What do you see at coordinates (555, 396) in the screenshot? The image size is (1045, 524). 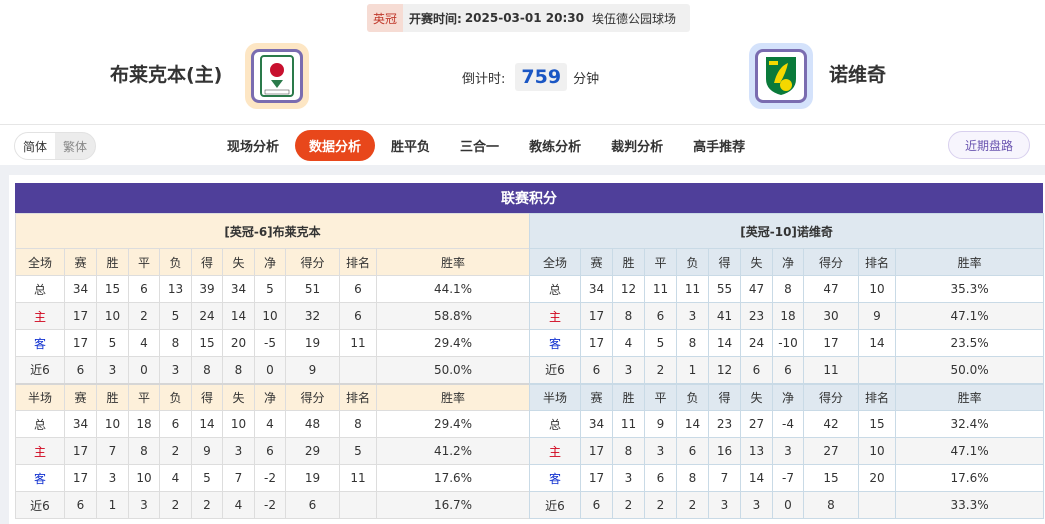 I see `section-label: 半场` at bounding box center [555, 396].